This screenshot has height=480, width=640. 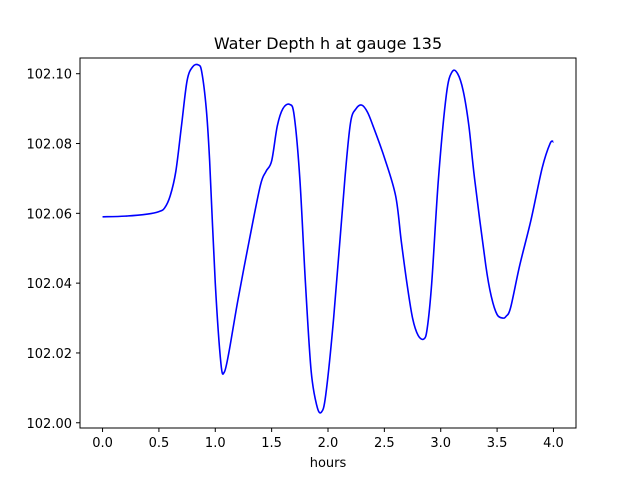 What do you see at coordinates (553, 443) in the screenshot?
I see `x-tick-label: 4.0` at bounding box center [553, 443].